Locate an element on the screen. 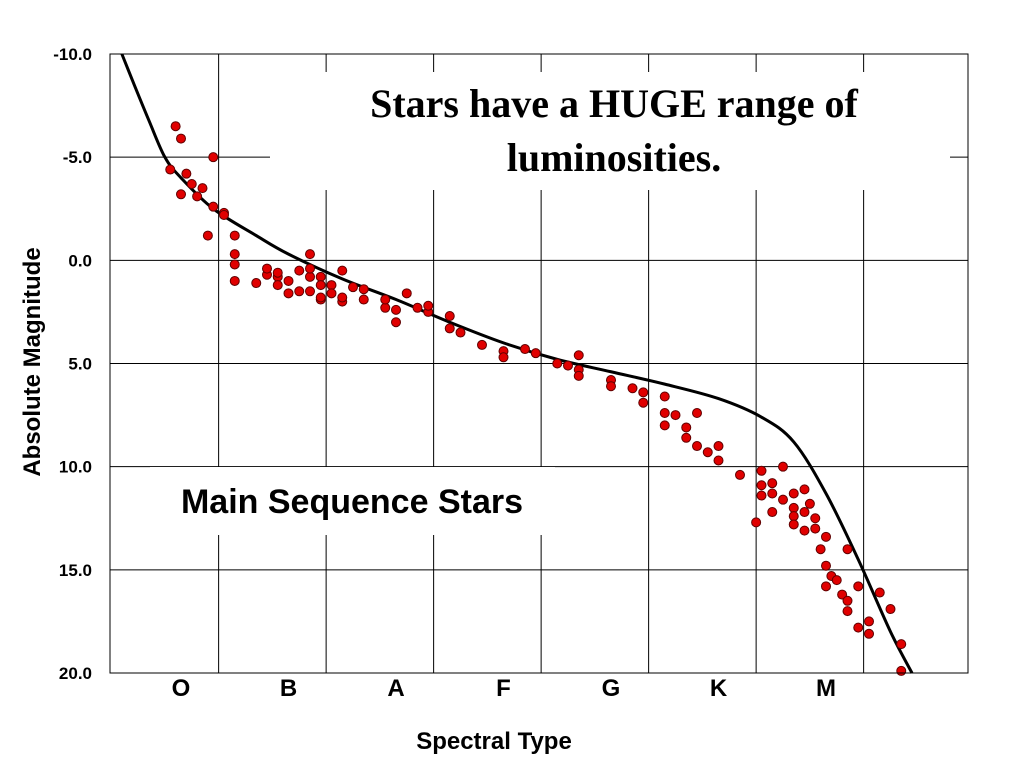 This screenshot has width=1024, height=768. category-label: O is located at coordinates (181, 688).